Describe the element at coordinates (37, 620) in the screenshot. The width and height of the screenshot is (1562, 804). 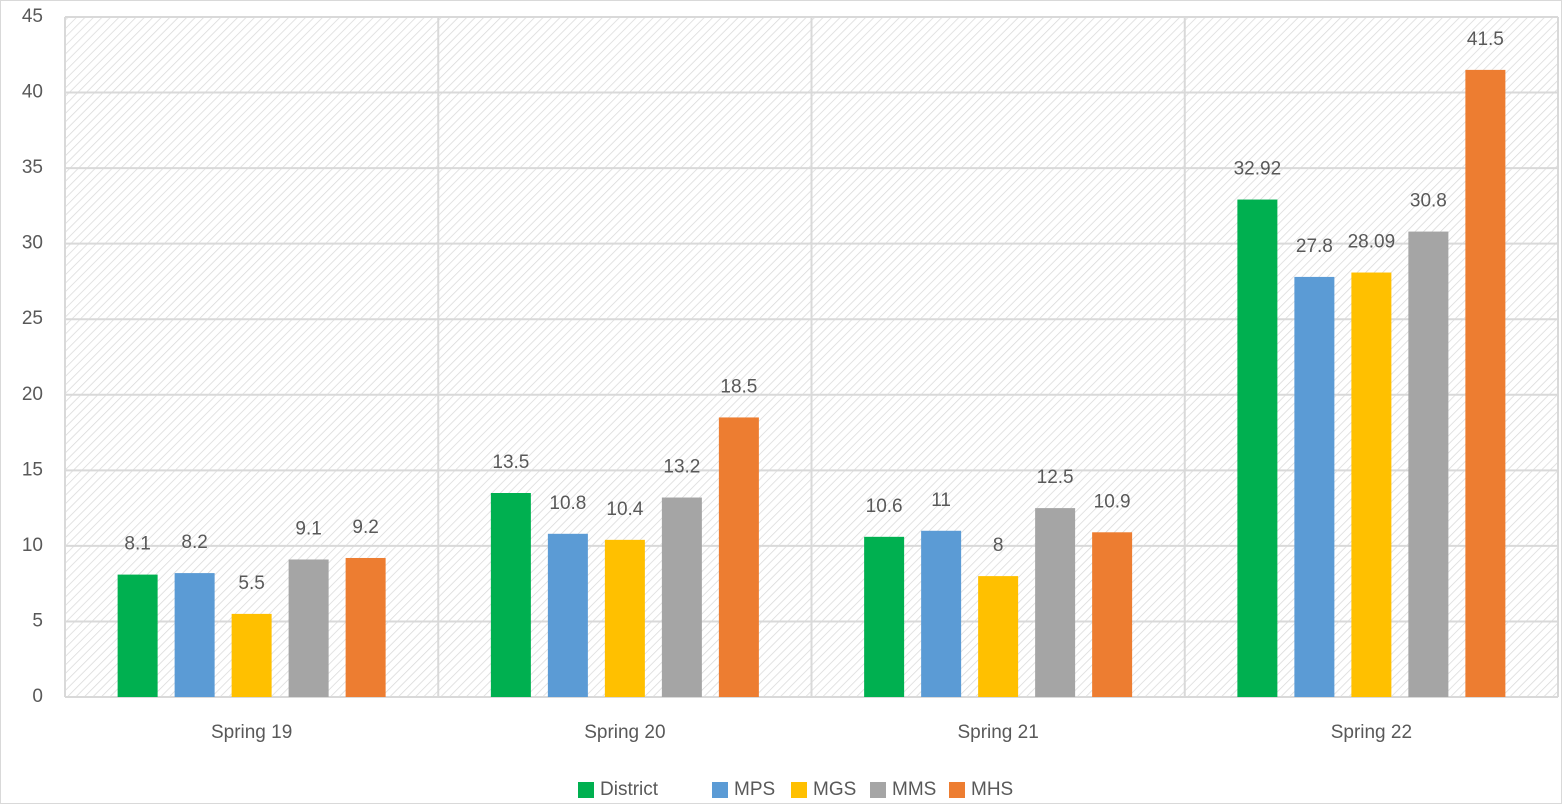
I see `y-tick-label: 5` at that location.